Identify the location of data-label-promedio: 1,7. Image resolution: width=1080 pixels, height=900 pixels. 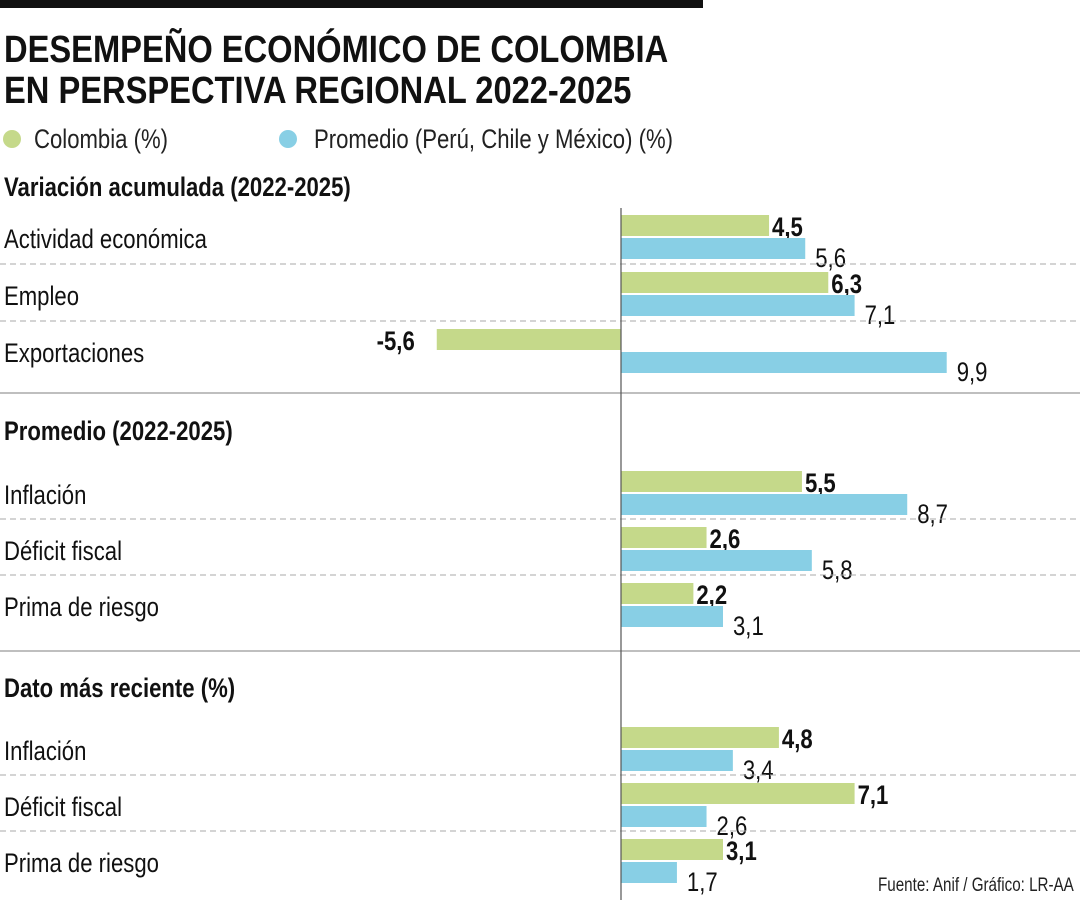
(702, 883).